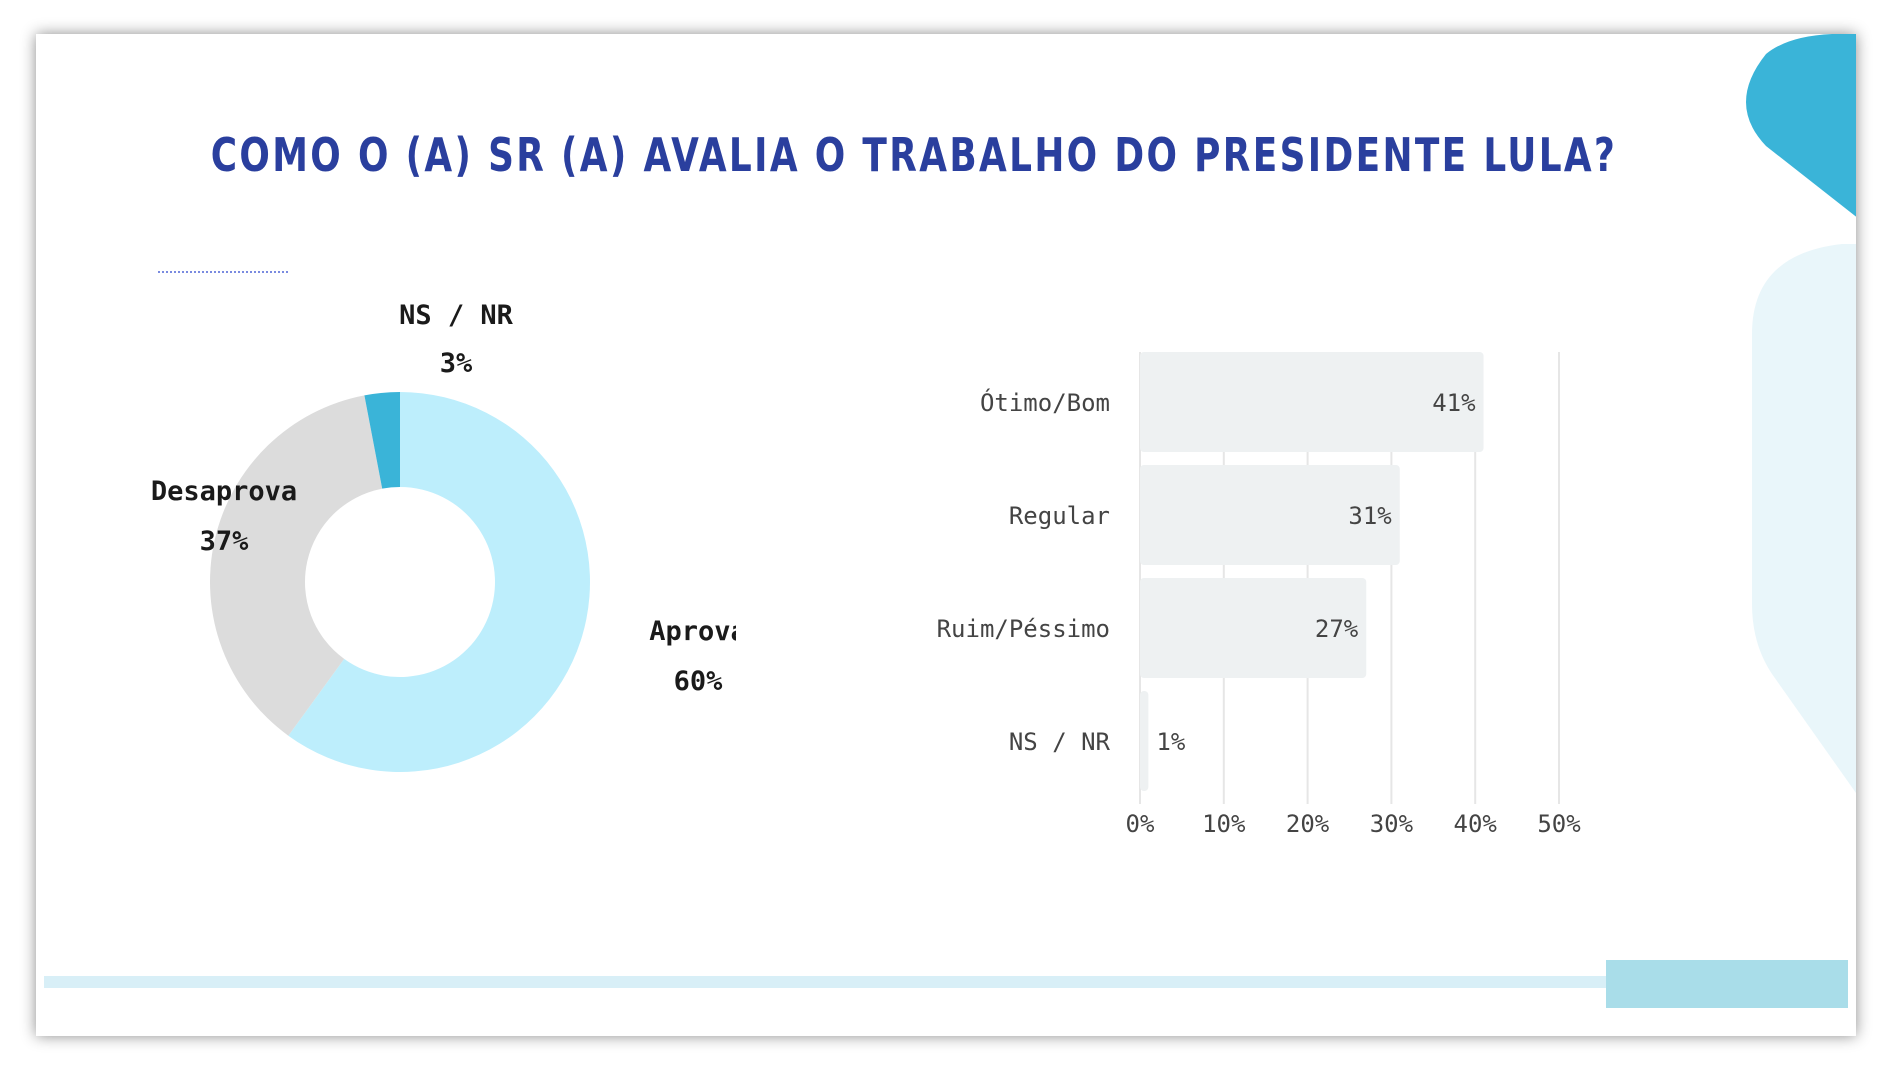  I want to click on category-label: Regular, so click(1059, 516).